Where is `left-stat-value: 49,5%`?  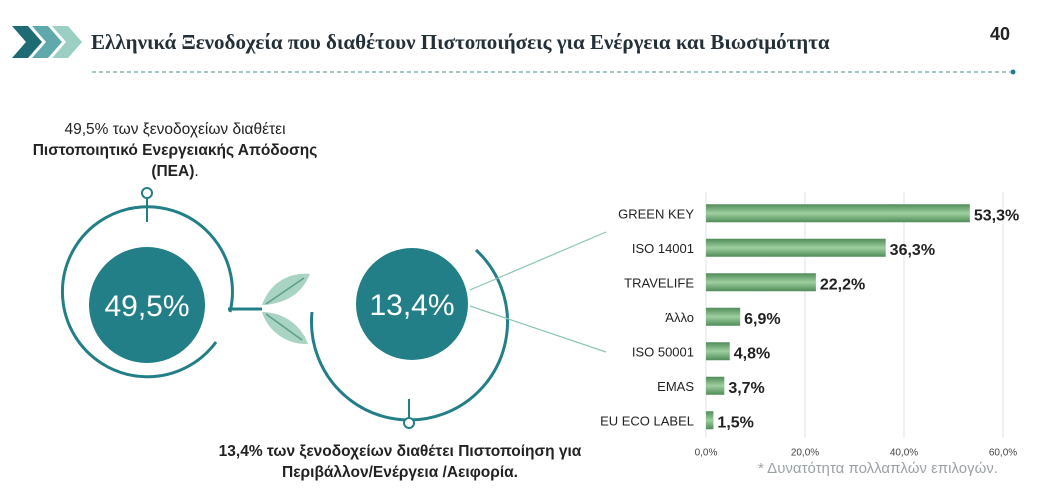 left-stat-value: 49,5% is located at coordinates (146, 306).